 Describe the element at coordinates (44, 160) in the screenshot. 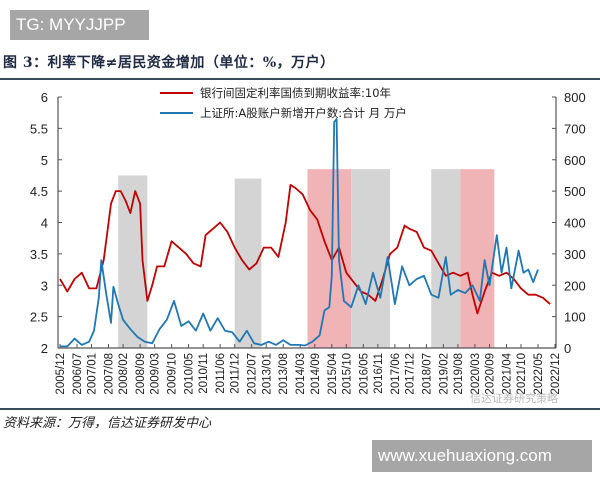

I see `y-left-tick: 5` at that location.